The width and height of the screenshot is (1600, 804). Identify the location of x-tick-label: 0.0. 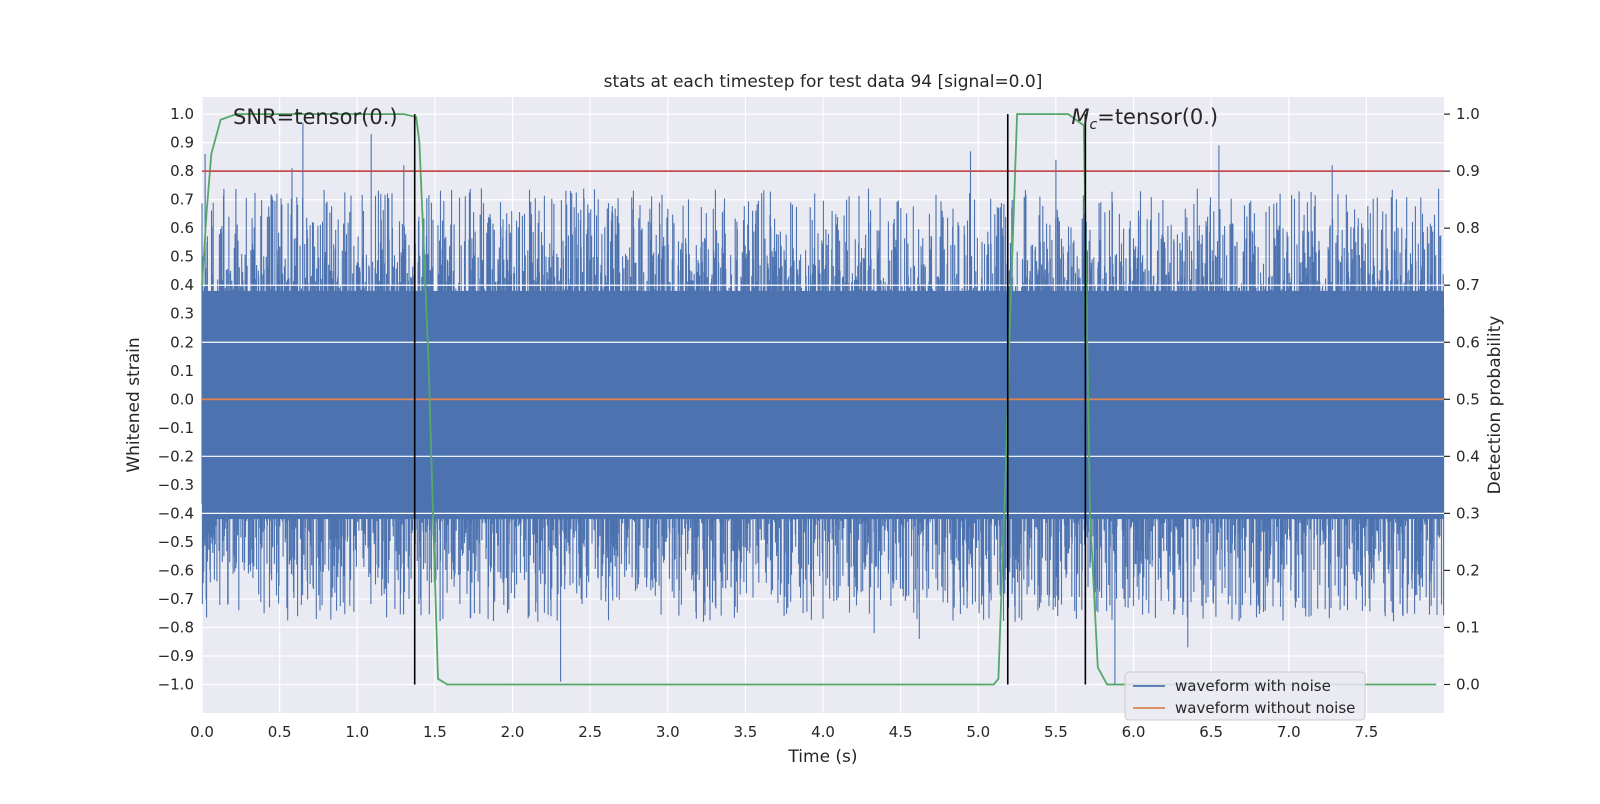
(202, 732).